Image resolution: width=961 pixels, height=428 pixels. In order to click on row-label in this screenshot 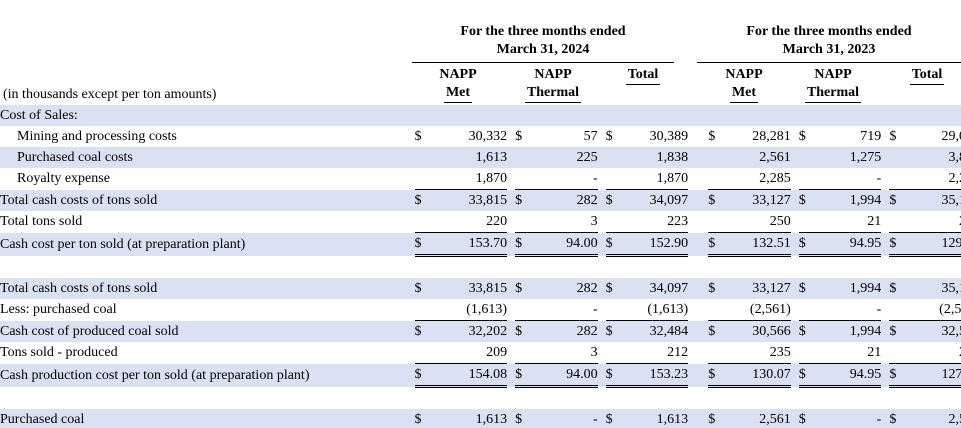, I will do `click(207, 398)`.